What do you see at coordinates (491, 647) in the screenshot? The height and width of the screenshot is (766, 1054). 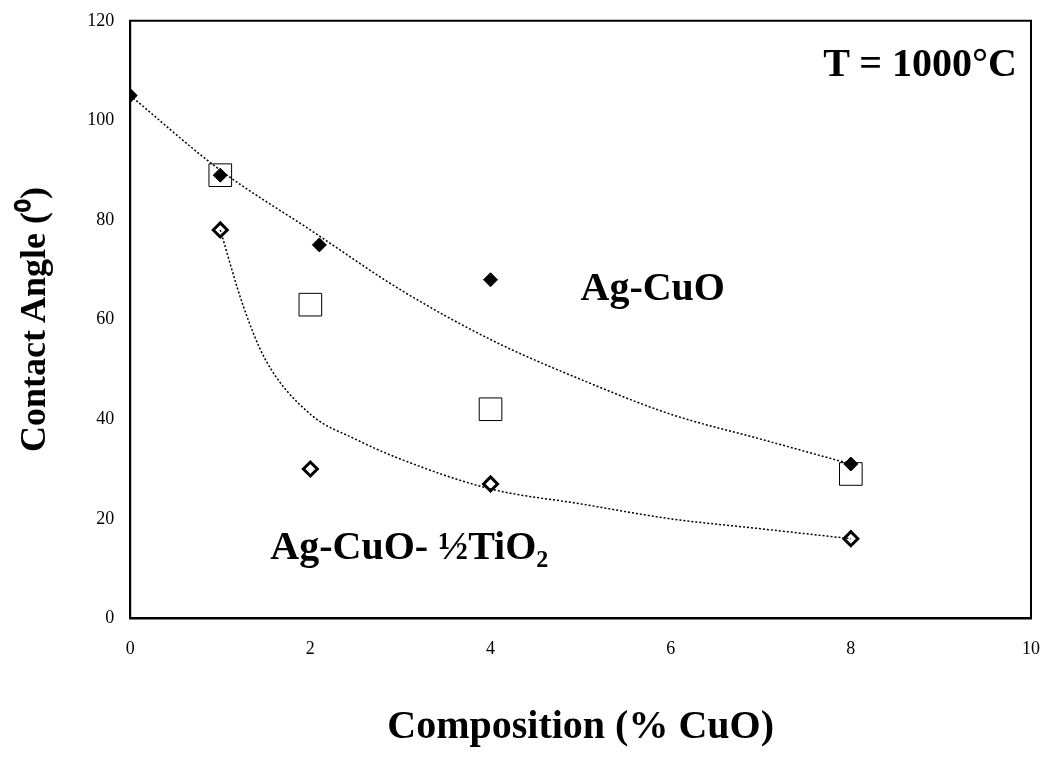 I see `x-tick-label: 4` at bounding box center [491, 647].